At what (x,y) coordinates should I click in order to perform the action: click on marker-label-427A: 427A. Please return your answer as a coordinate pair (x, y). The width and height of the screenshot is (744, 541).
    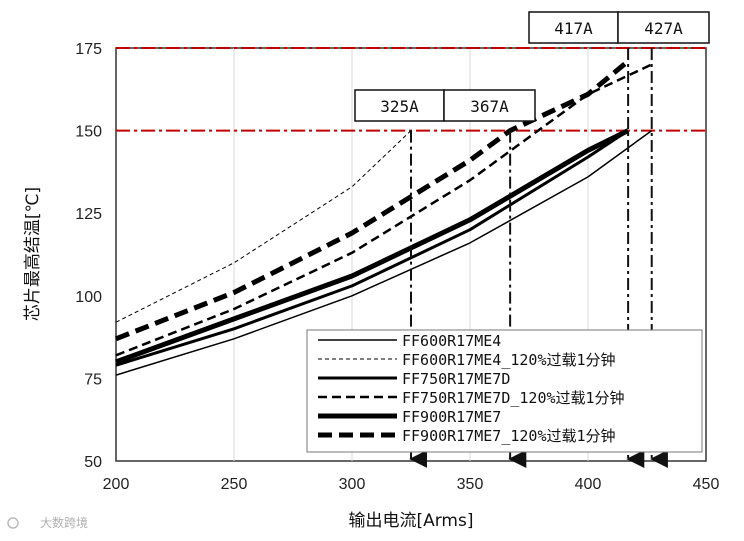
    Looking at the image, I should click on (663, 28).